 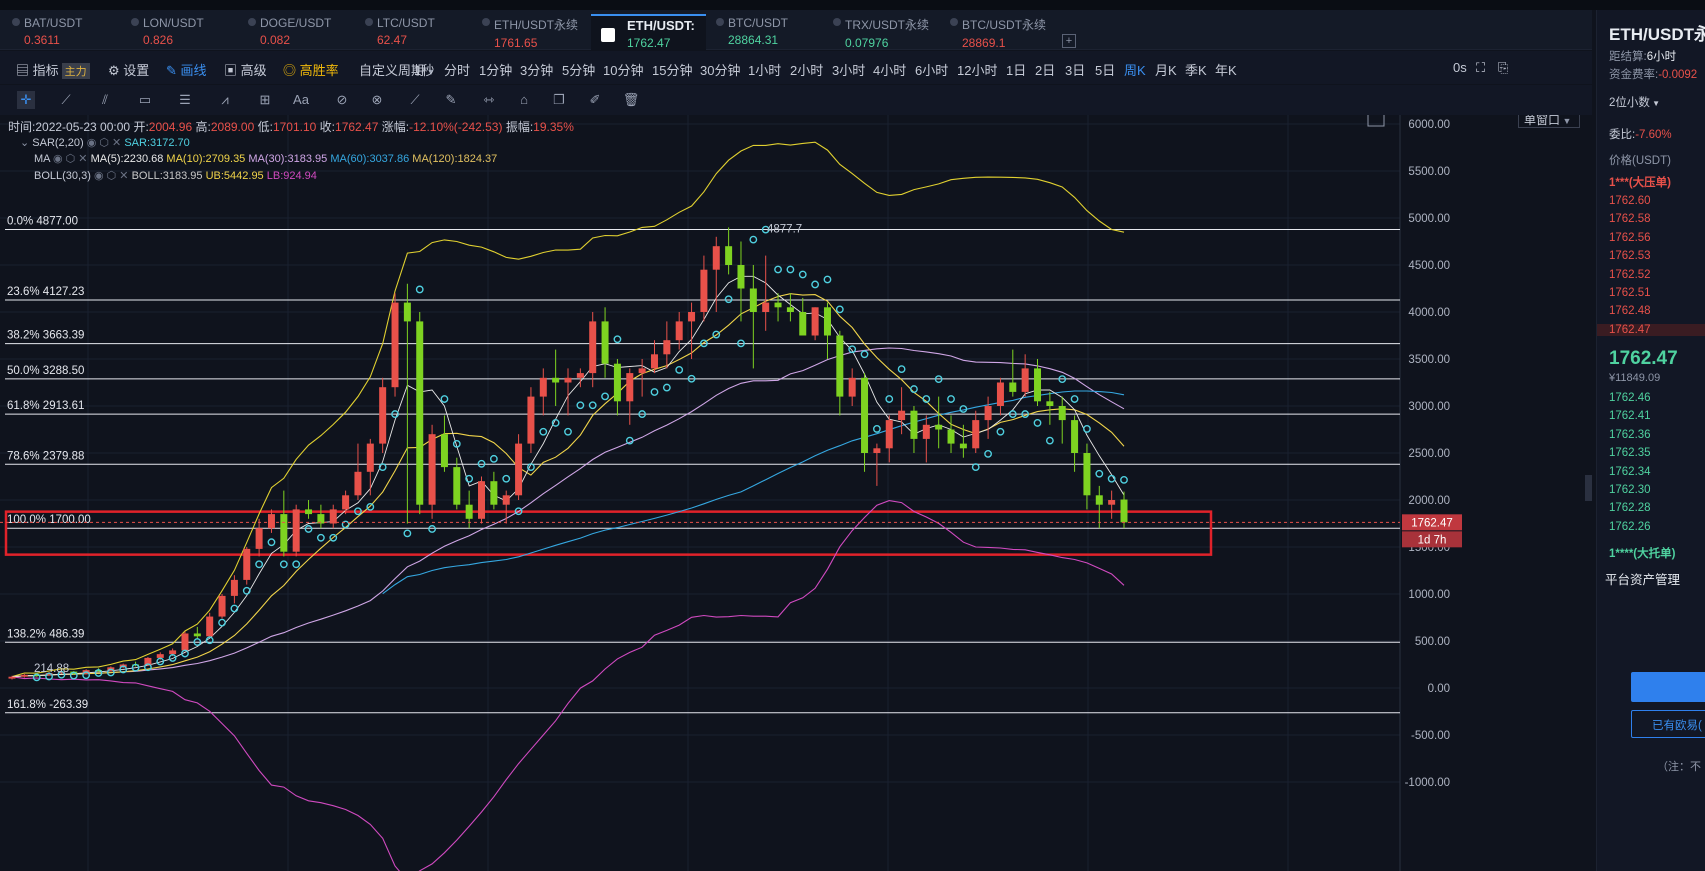 I want to click on custom-period-dropdown: 自定义周期 ▼, so click(x=397, y=69).